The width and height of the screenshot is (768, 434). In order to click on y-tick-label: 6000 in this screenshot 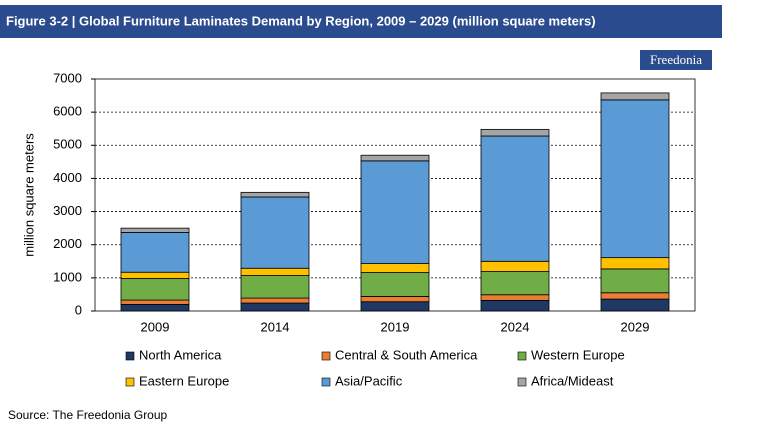, I will do `click(67, 111)`.